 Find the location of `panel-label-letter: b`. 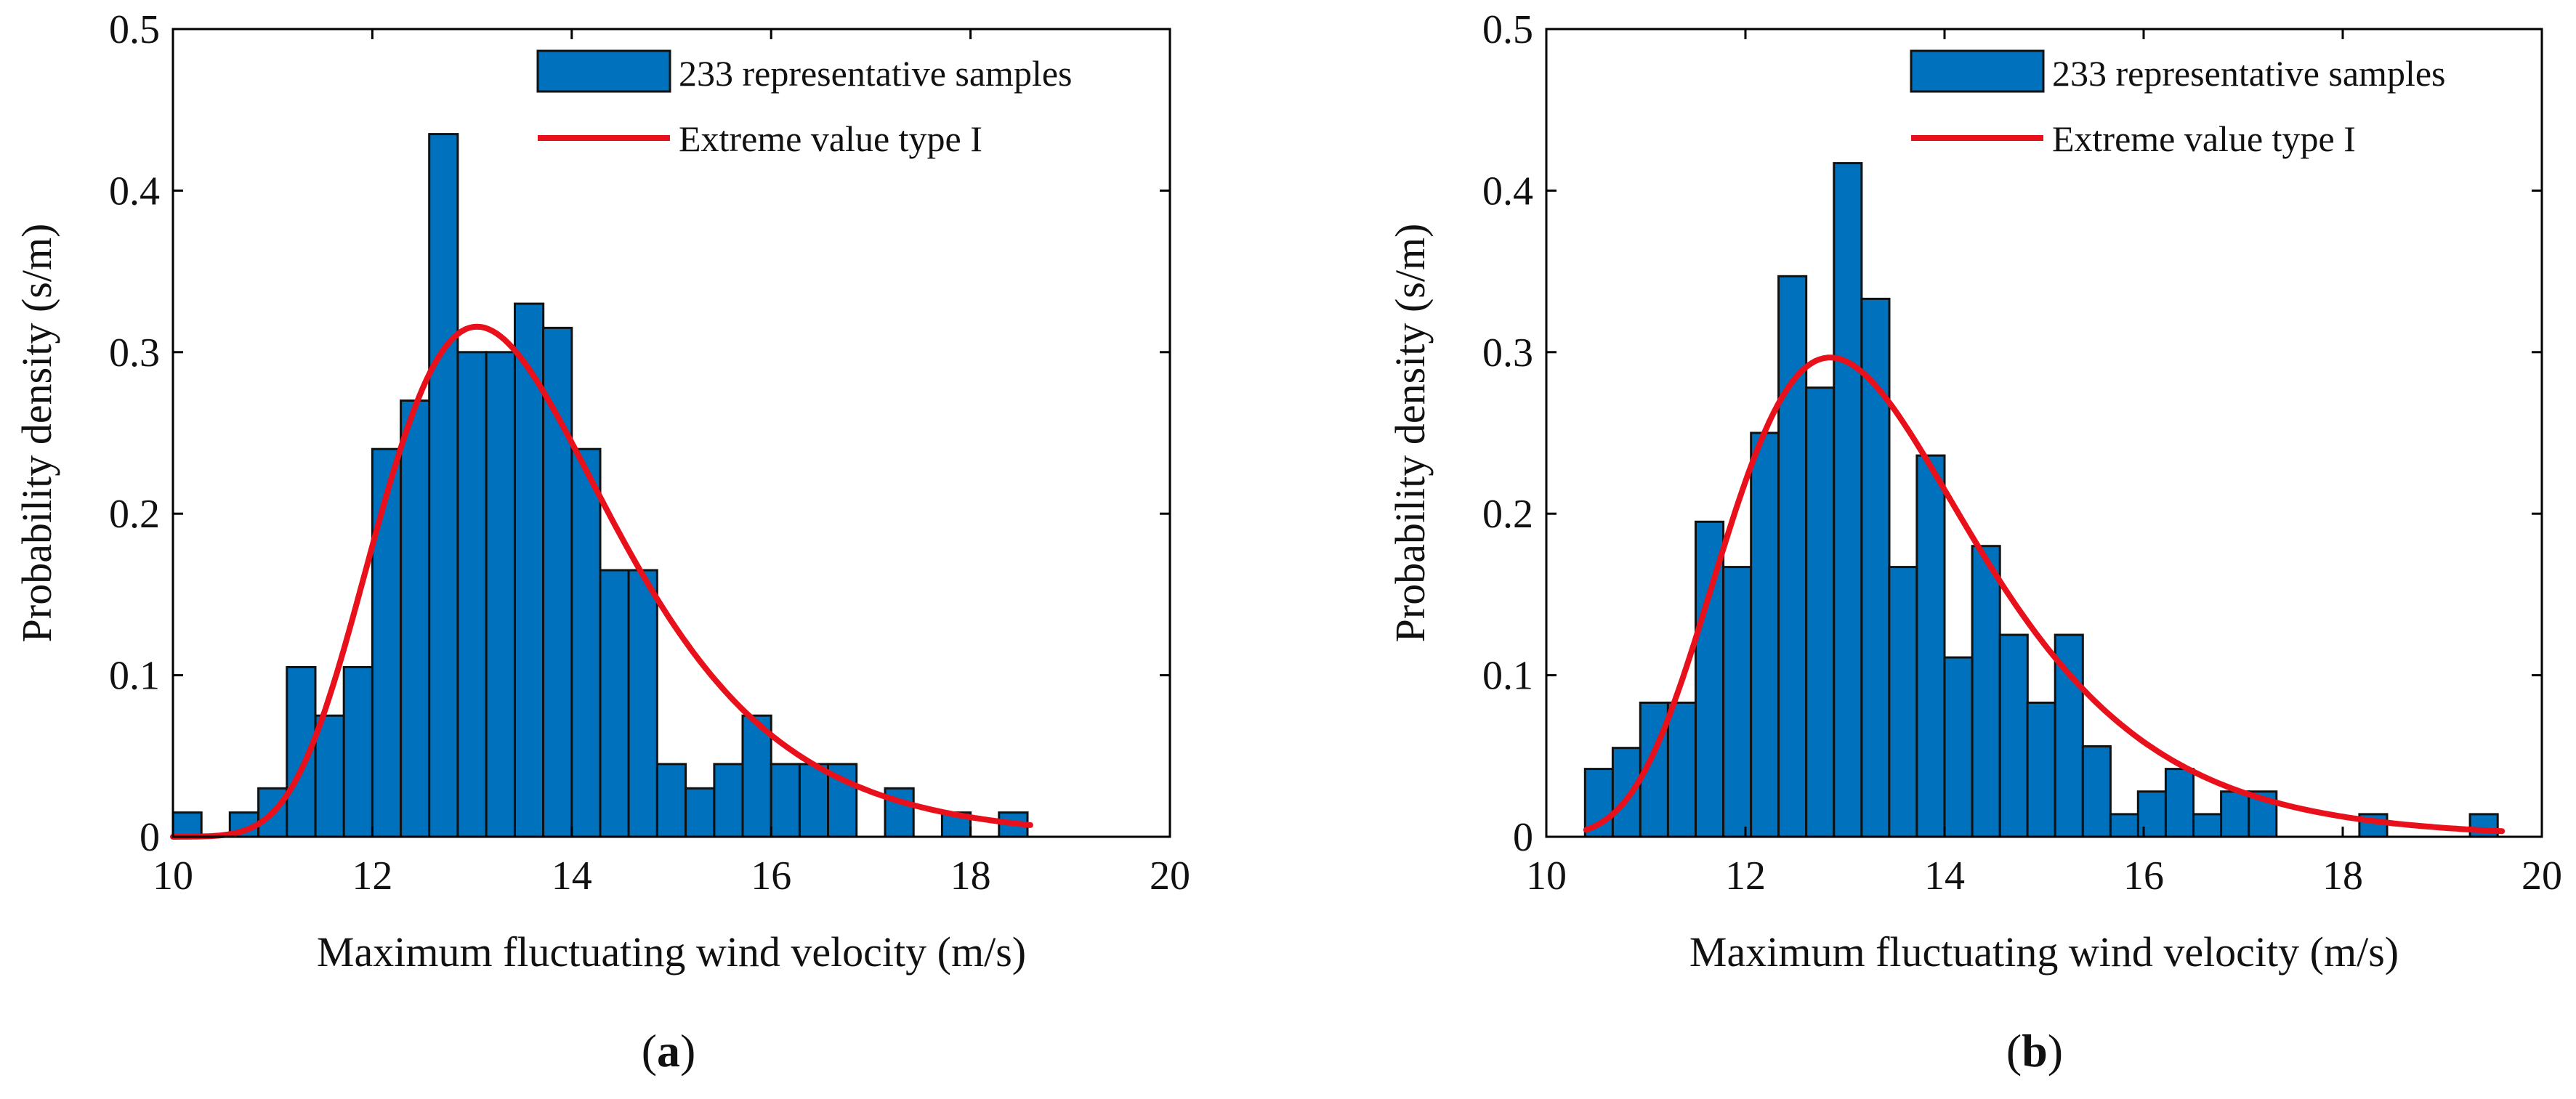

panel-label-letter: b is located at coordinates (2035, 1050).